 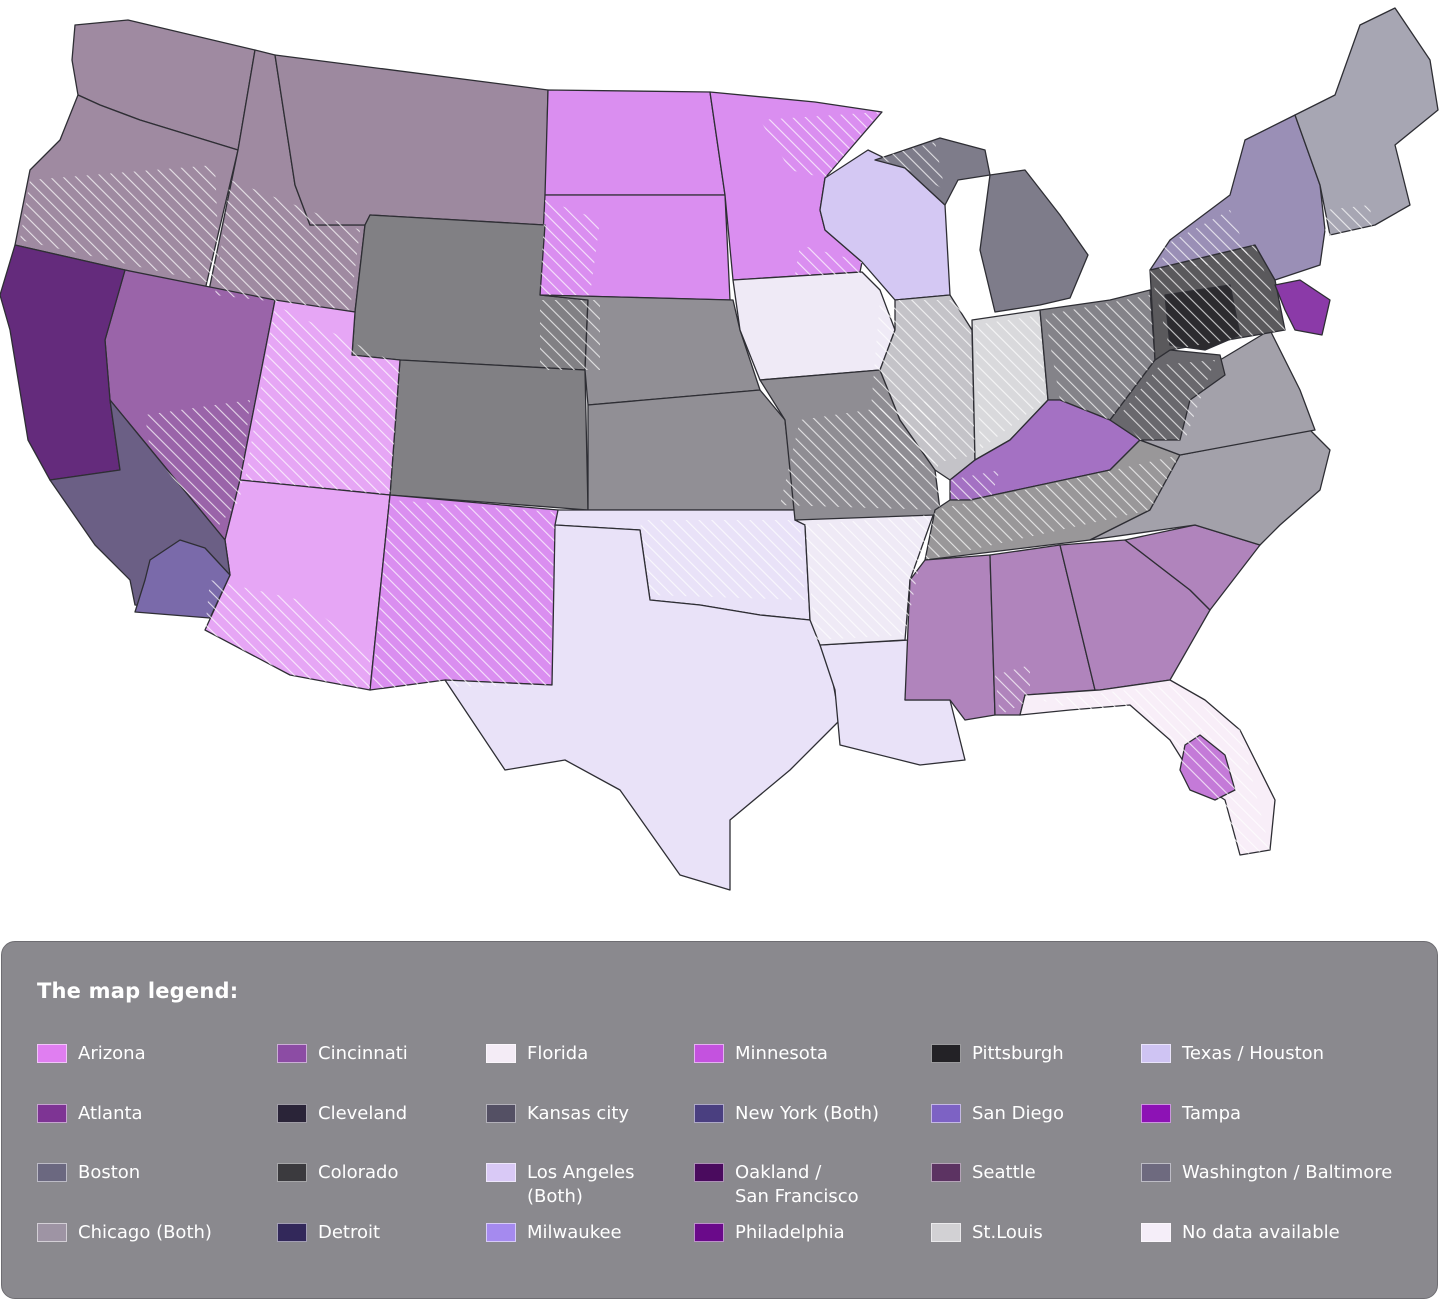 I want to click on legend-item: Kansas city, so click(x=557, y=1114).